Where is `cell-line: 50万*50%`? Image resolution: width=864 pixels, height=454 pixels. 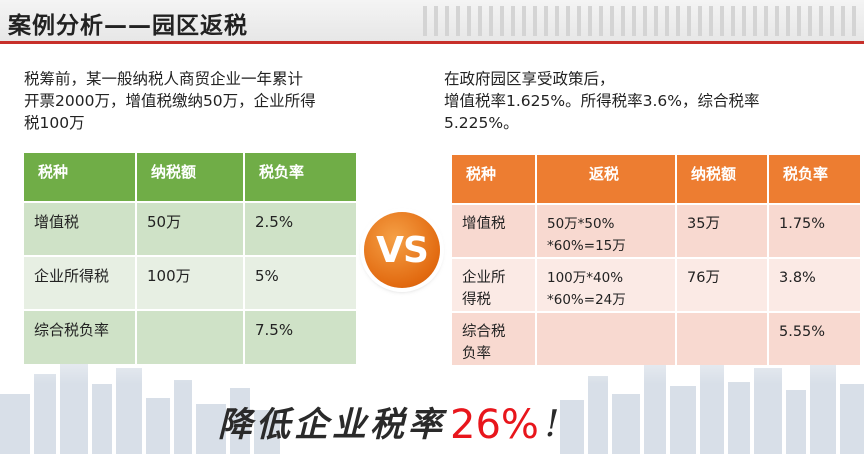 cell-line: 50万*50% is located at coordinates (581, 224).